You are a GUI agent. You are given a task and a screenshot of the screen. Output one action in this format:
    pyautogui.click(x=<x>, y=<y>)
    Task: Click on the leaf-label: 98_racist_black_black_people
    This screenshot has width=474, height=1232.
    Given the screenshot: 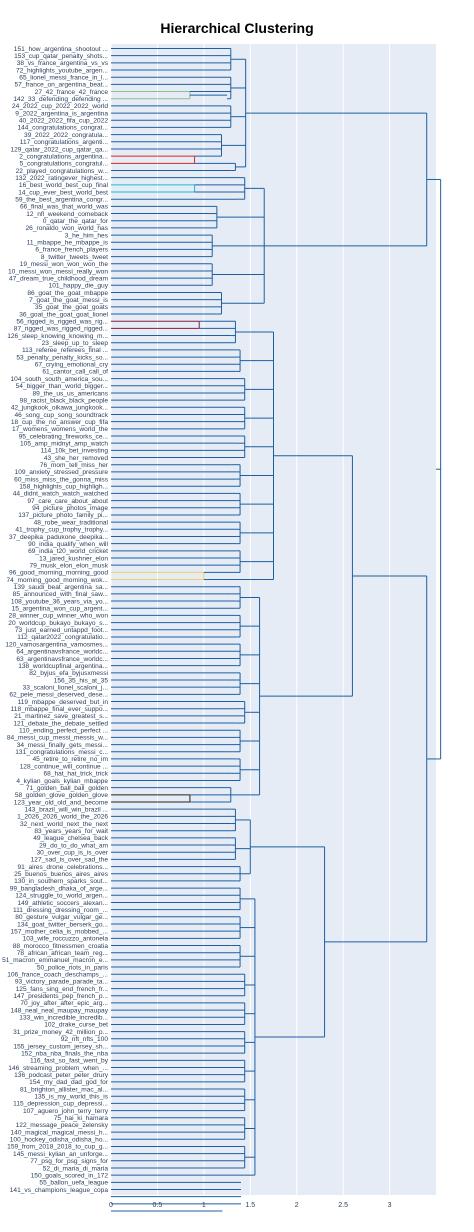 What is the action you would take?
    pyautogui.click(x=64, y=400)
    